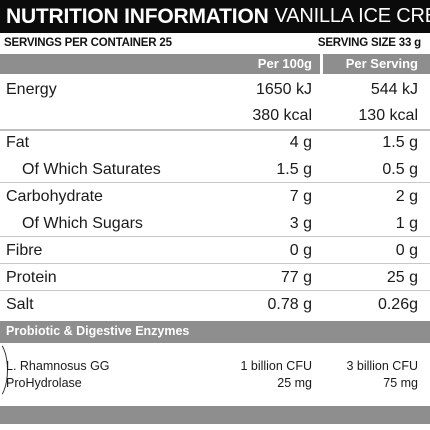 The image size is (430, 430). Describe the element at coordinates (300, 223) in the screenshot. I see `nutrient-per-100g: 3 g` at that location.